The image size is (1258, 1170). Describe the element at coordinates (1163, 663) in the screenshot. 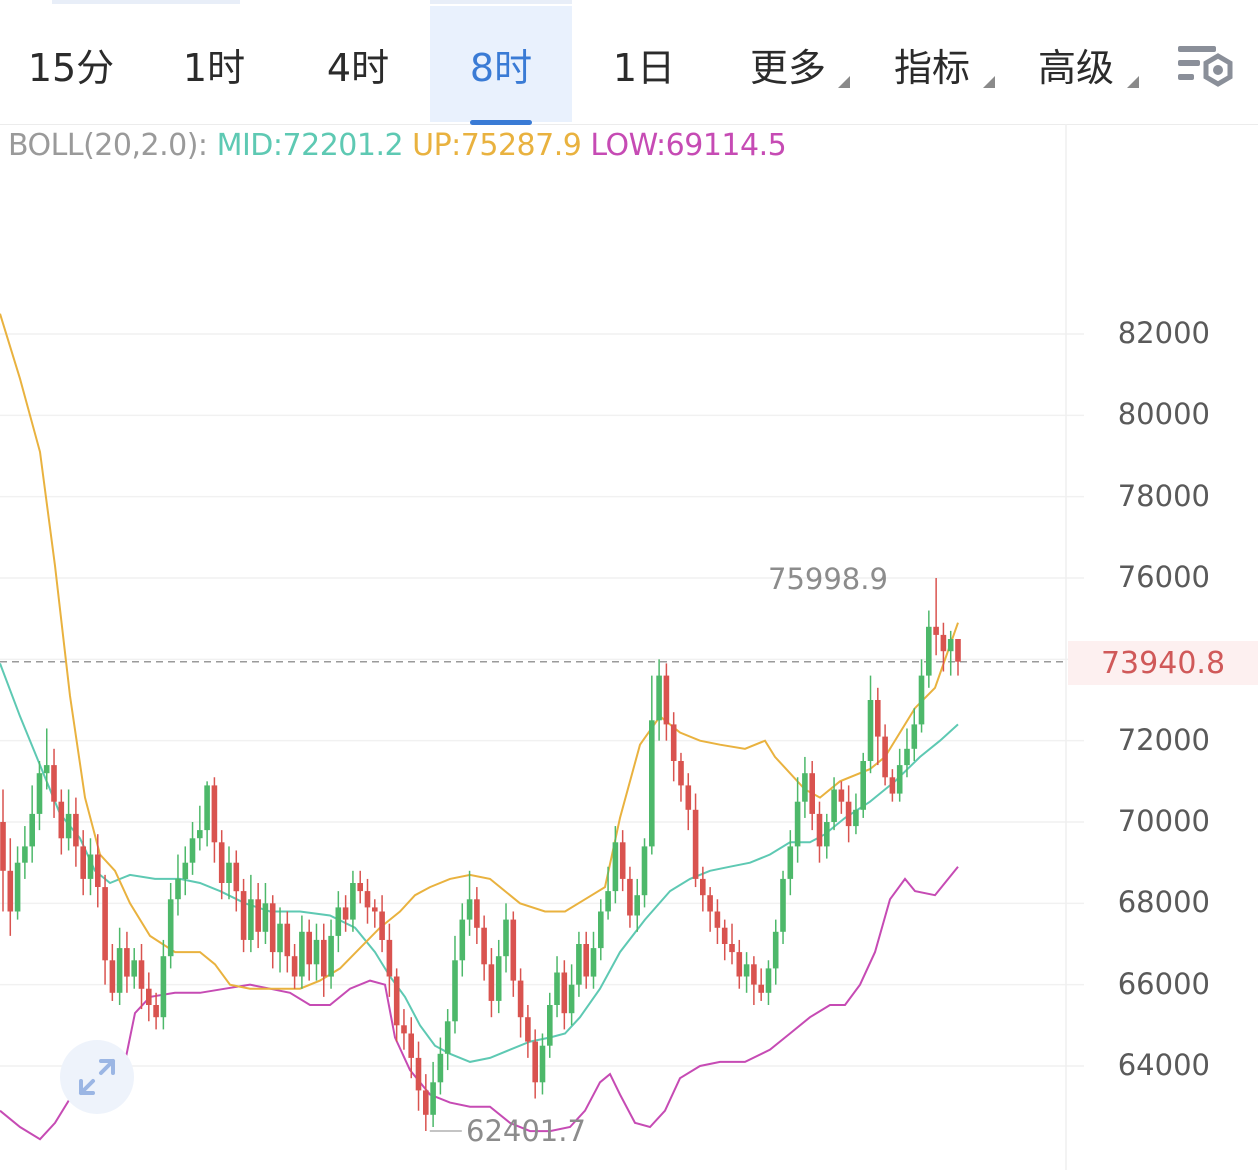

I see `current-price-value: 73940.8` at that location.